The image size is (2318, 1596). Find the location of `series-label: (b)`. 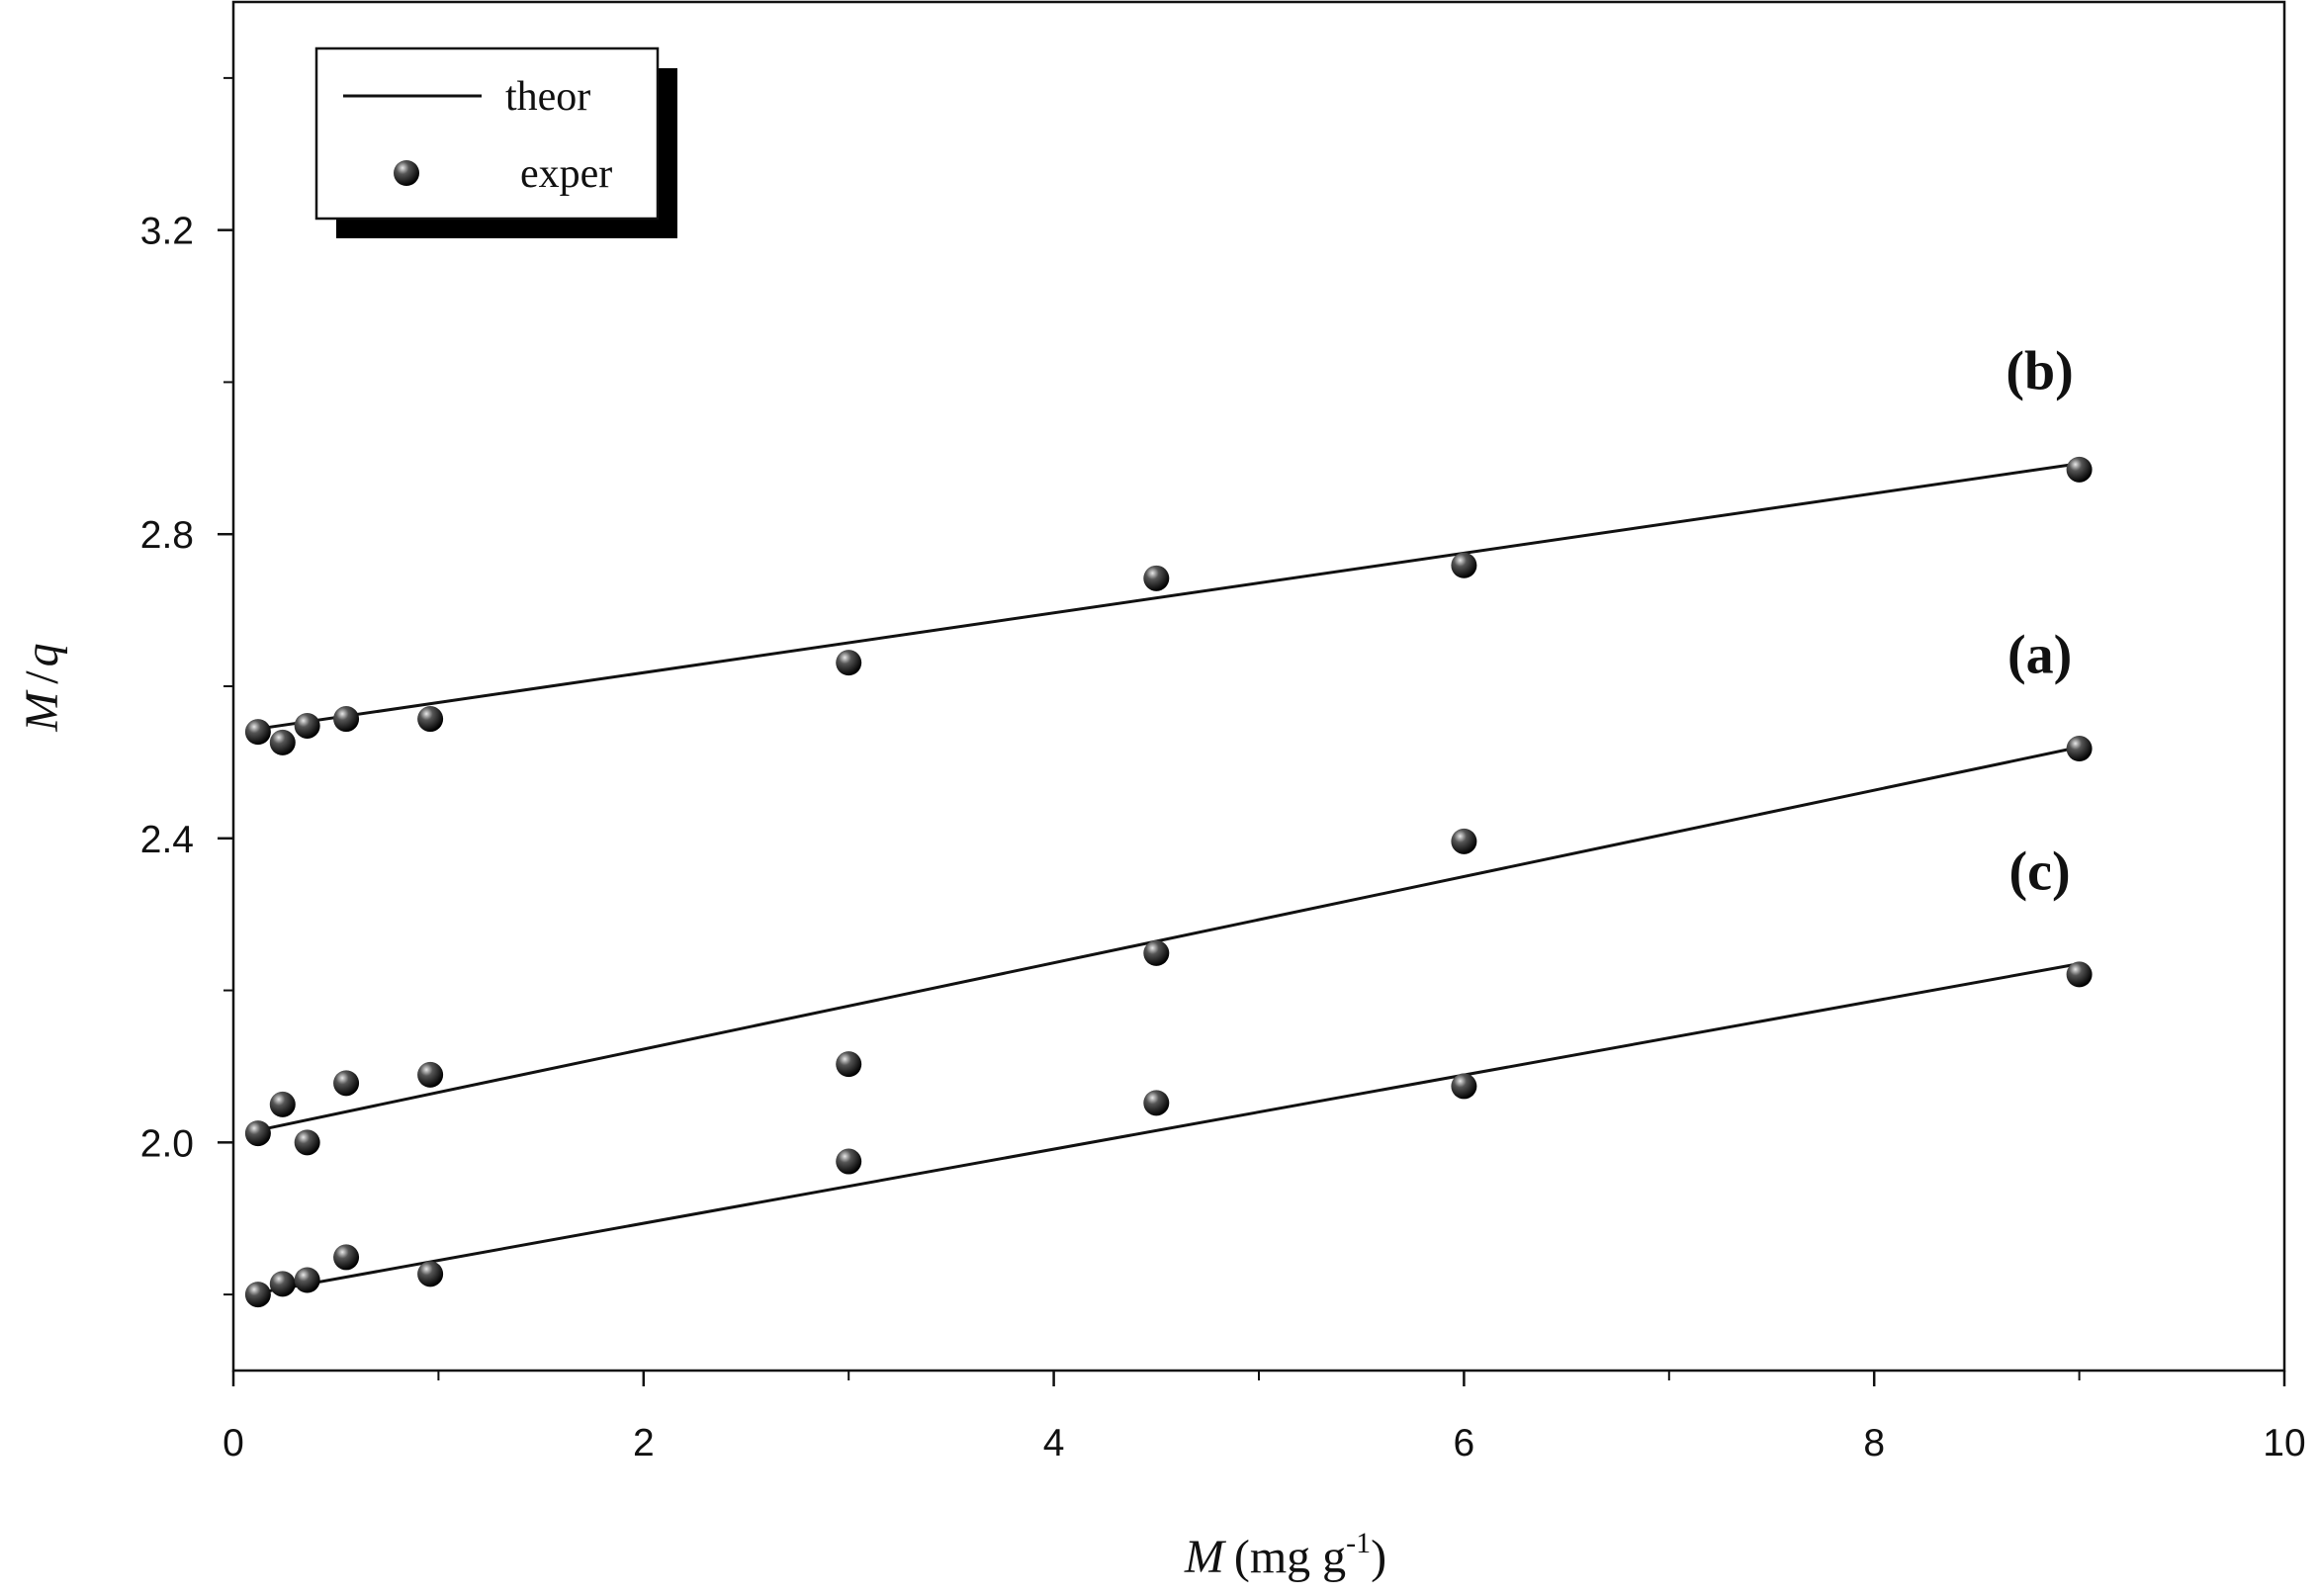

series-label: (b) is located at coordinates (2039, 371).